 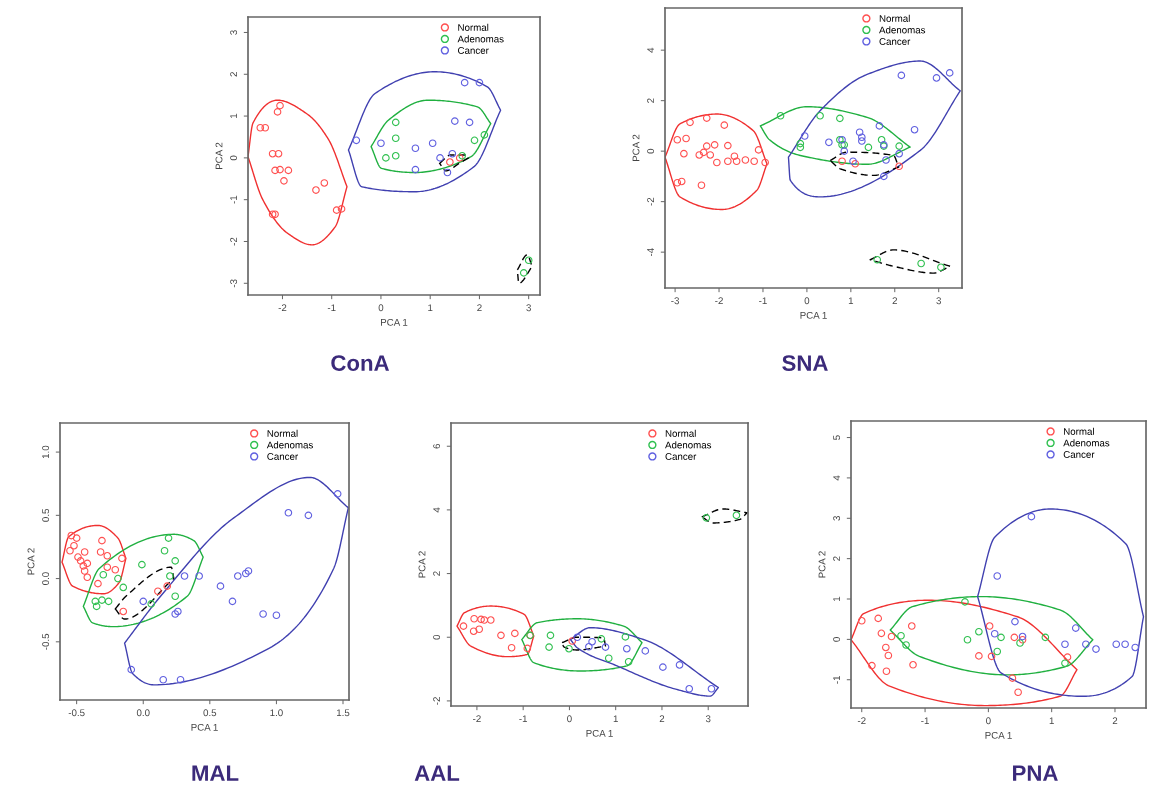 What do you see at coordinates (234, 283) in the screenshot?
I see `y-tick-label: -3` at bounding box center [234, 283].